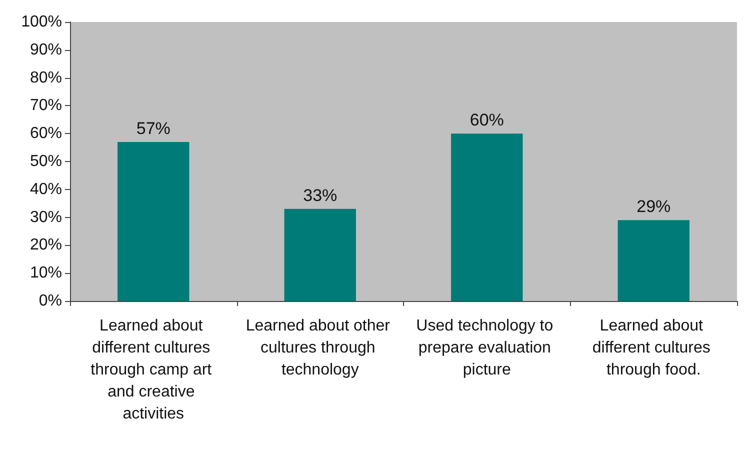  What do you see at coordinates (153, 370) in the screenshot?
I see `x-tick-label: Learned about different cultures through camp art and creative activities` at bounding box center [153, 370].